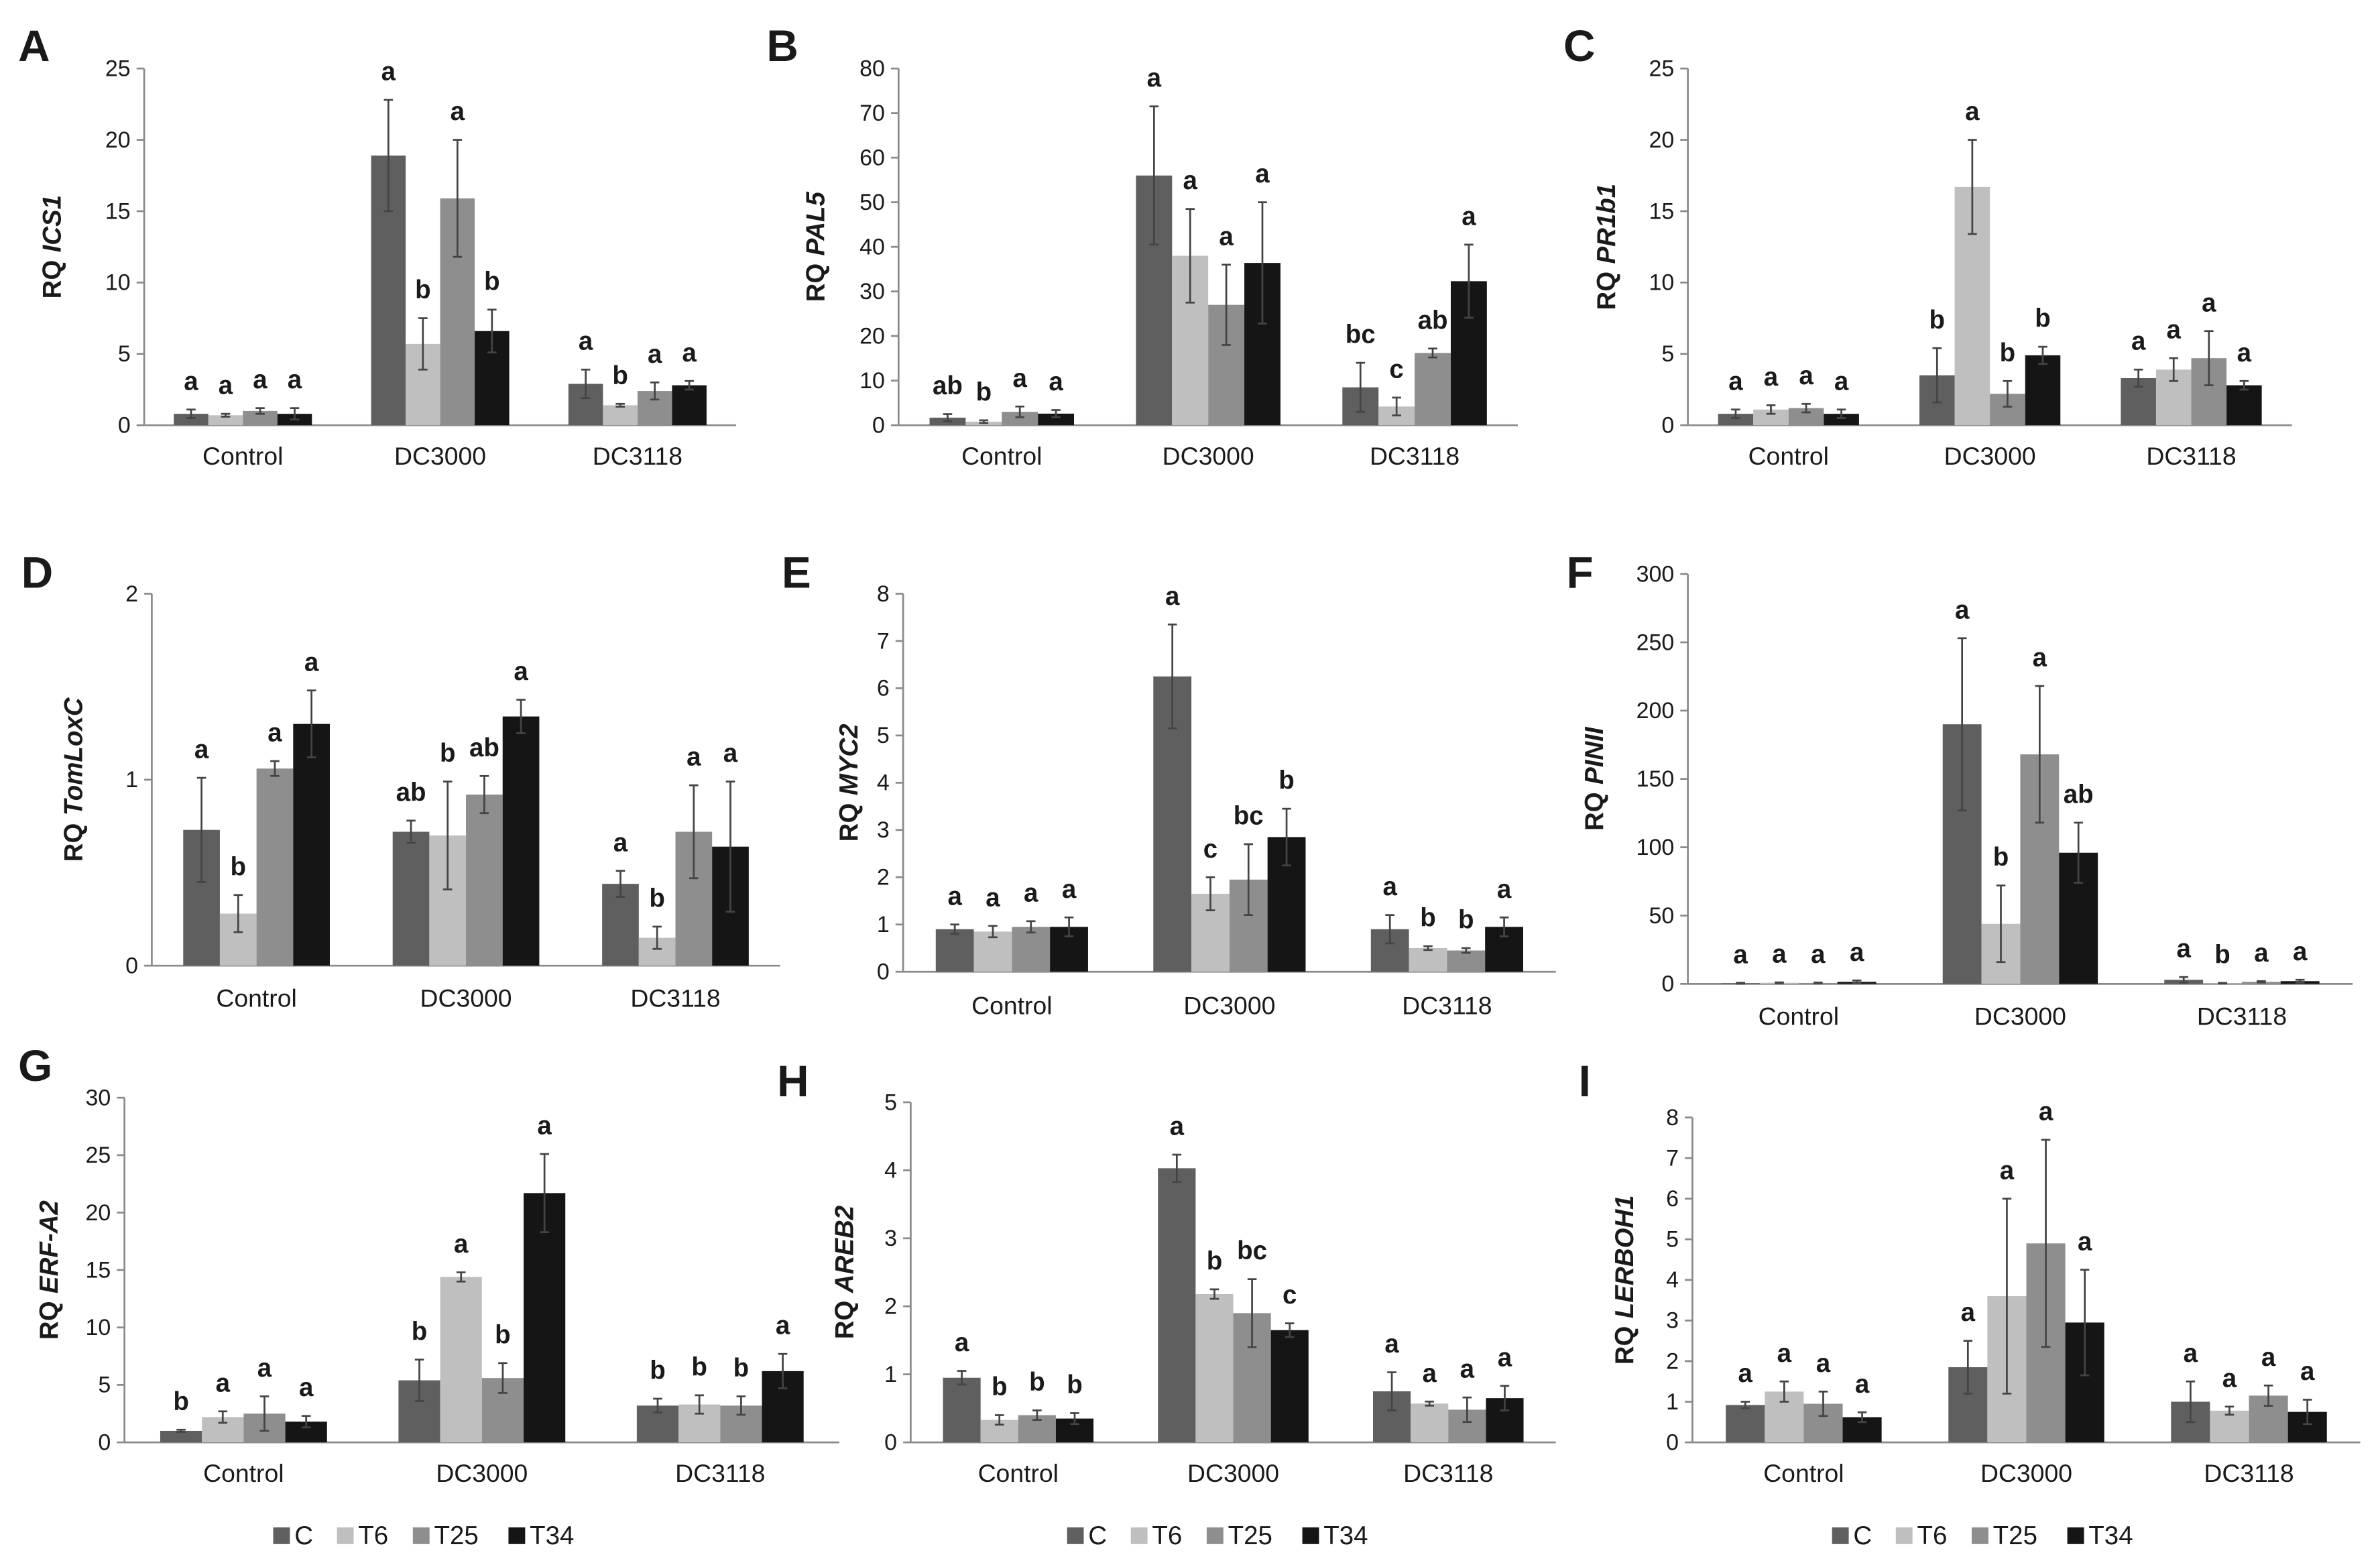  What do you see at coordinates (793, 1081) in the screenshot?
I see `panel-letter: H` at bounding box center [793, 1081].